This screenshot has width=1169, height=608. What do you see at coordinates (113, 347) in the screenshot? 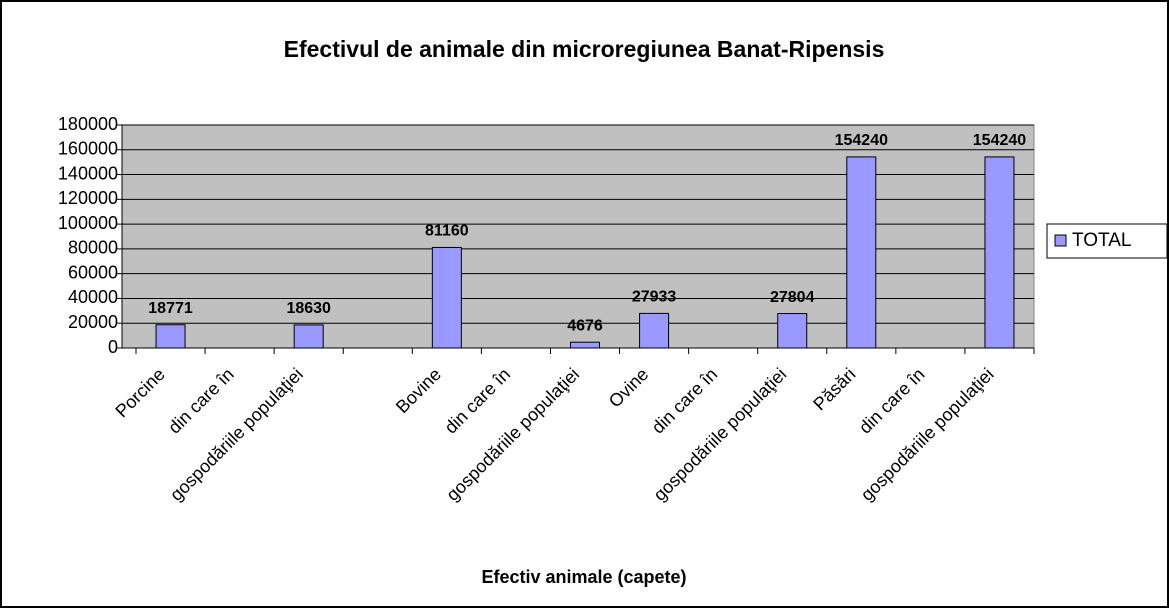
I see `y-tick-label: 0` at bounding box center [113, 347].